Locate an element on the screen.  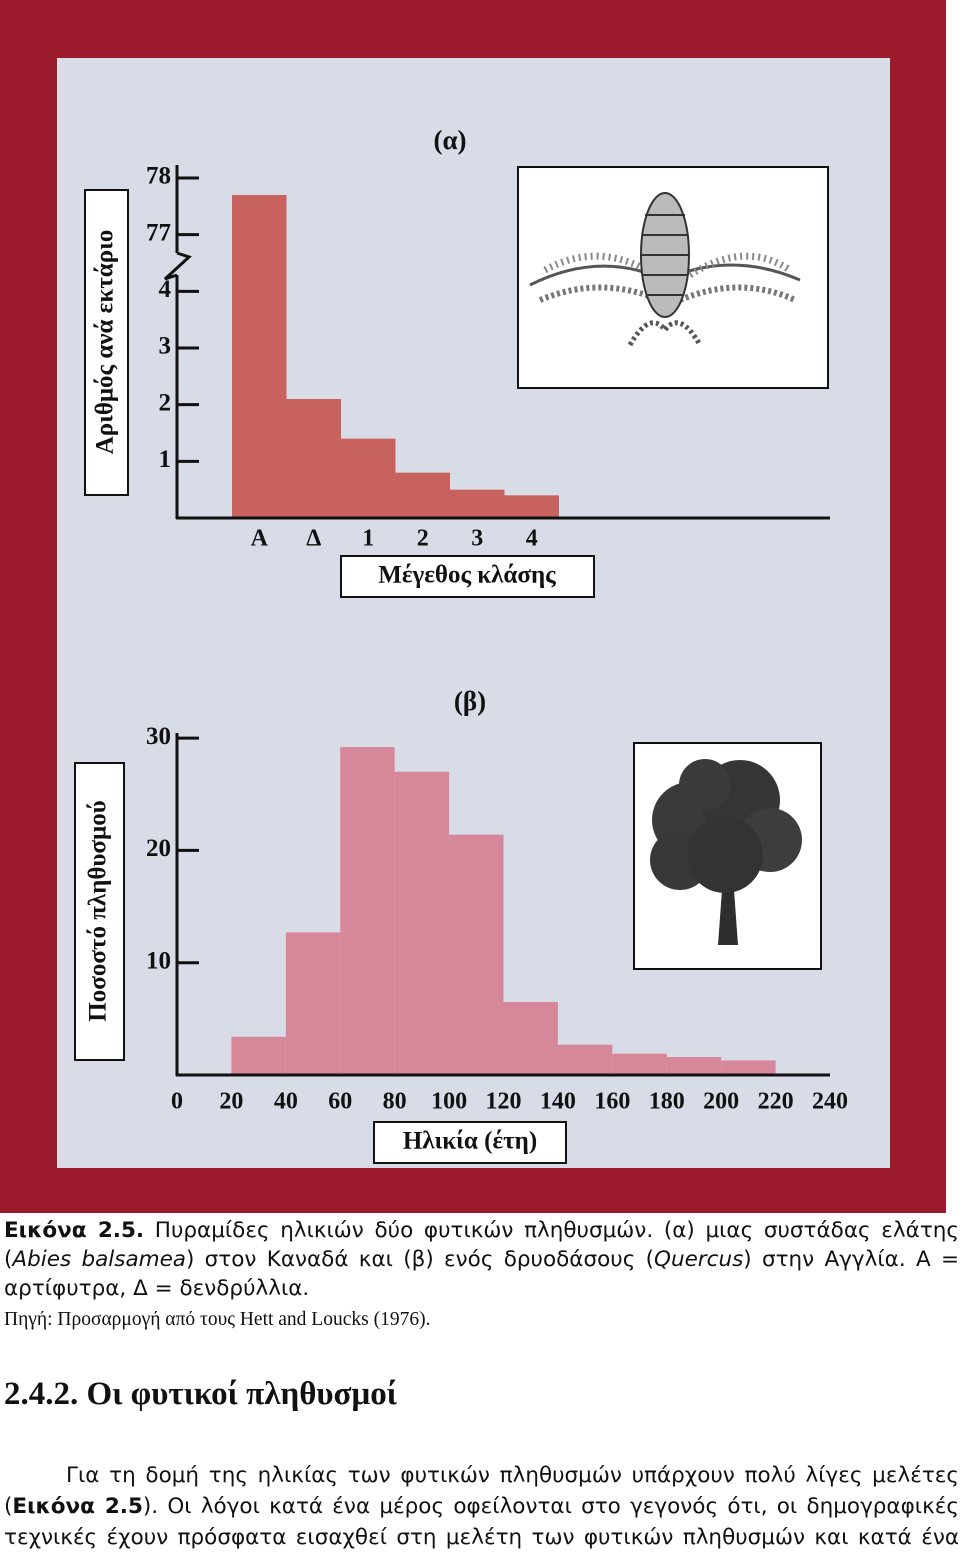
tree-illustration is located at coordinates (727, 856).